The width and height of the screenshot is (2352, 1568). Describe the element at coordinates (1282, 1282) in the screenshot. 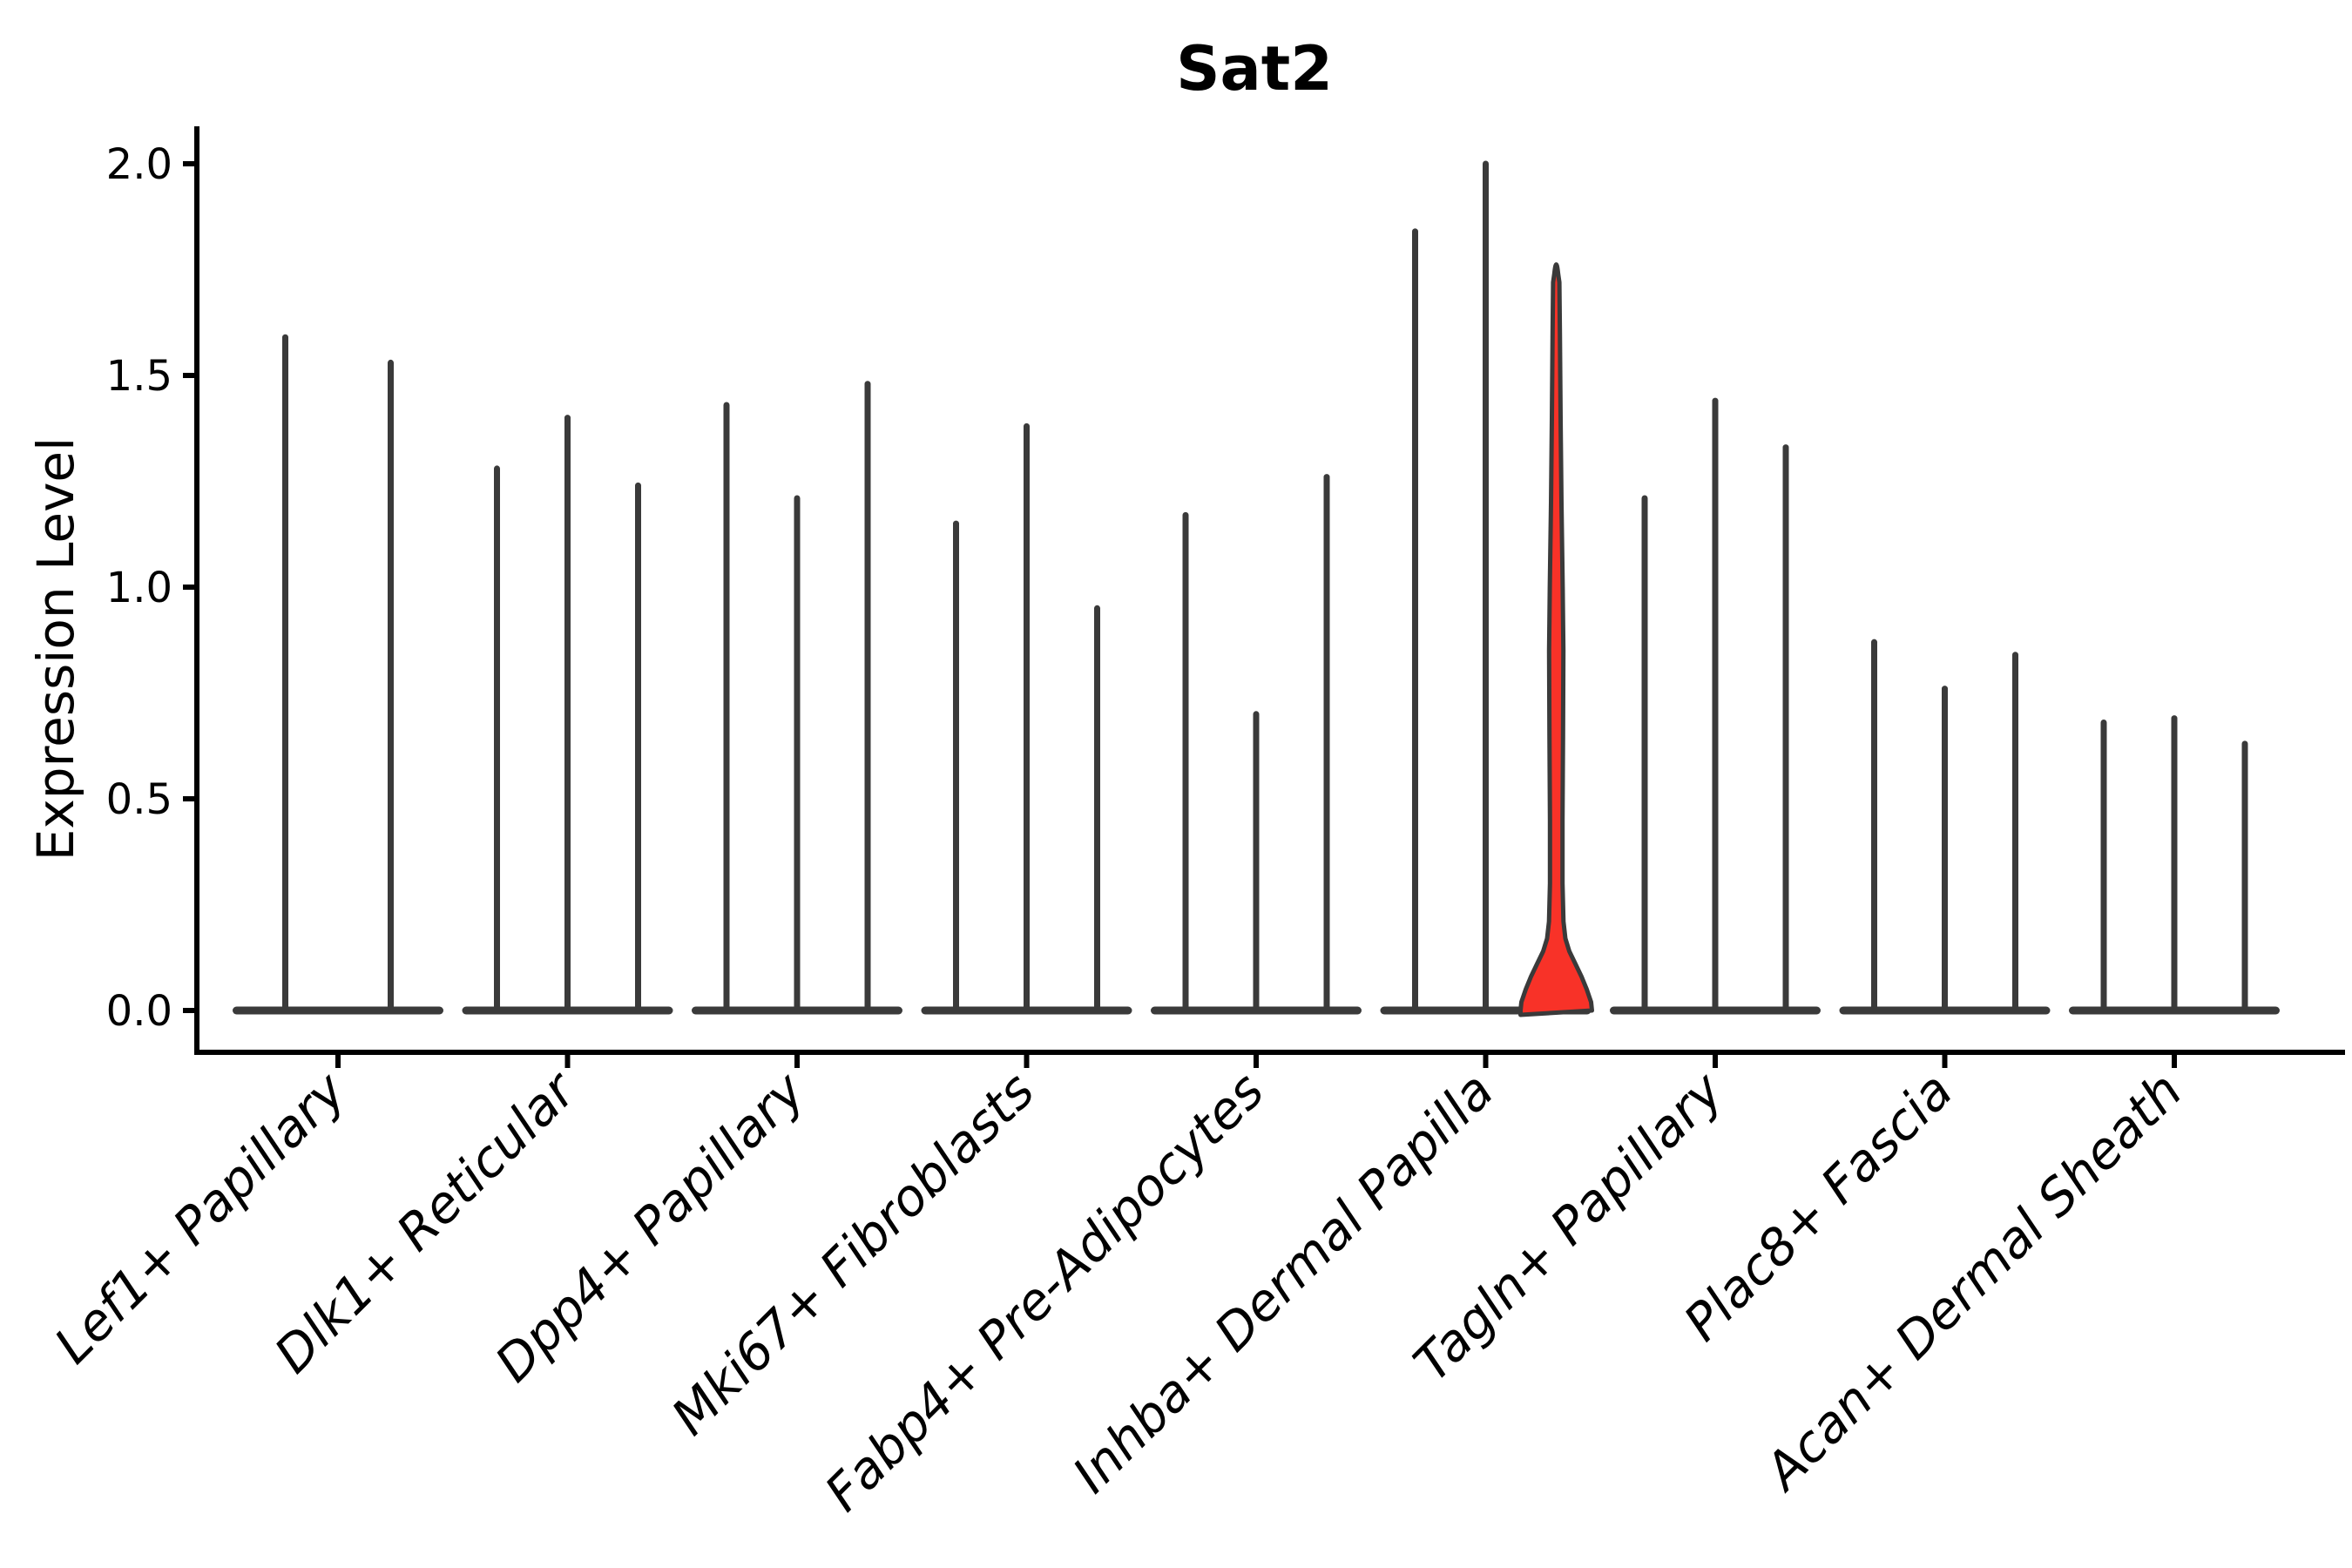

I see `x-tick-label: Inhba+ Dermal Papilla` at that location.